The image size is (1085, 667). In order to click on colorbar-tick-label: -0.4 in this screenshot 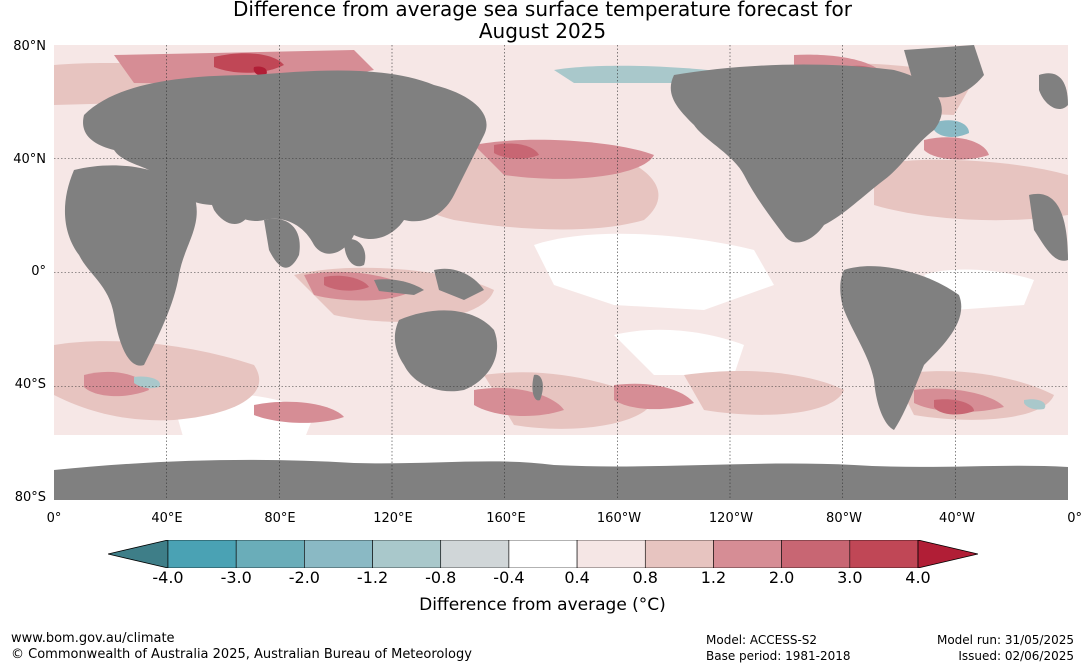, I will do `click(509, 577)`.